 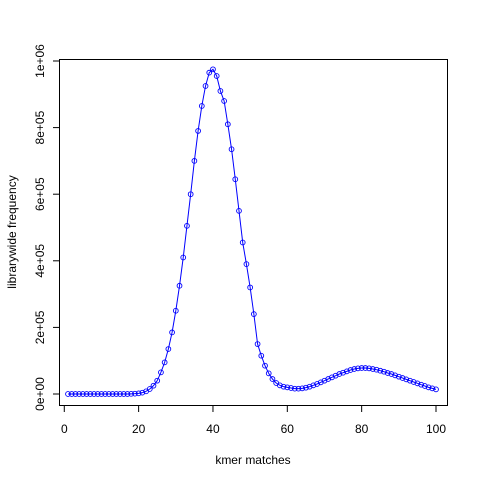 What do you see at coordinates (40, 327) in the screenshot?
I see `y-tick-label: 2e+05` at bounding box center [40, 327].